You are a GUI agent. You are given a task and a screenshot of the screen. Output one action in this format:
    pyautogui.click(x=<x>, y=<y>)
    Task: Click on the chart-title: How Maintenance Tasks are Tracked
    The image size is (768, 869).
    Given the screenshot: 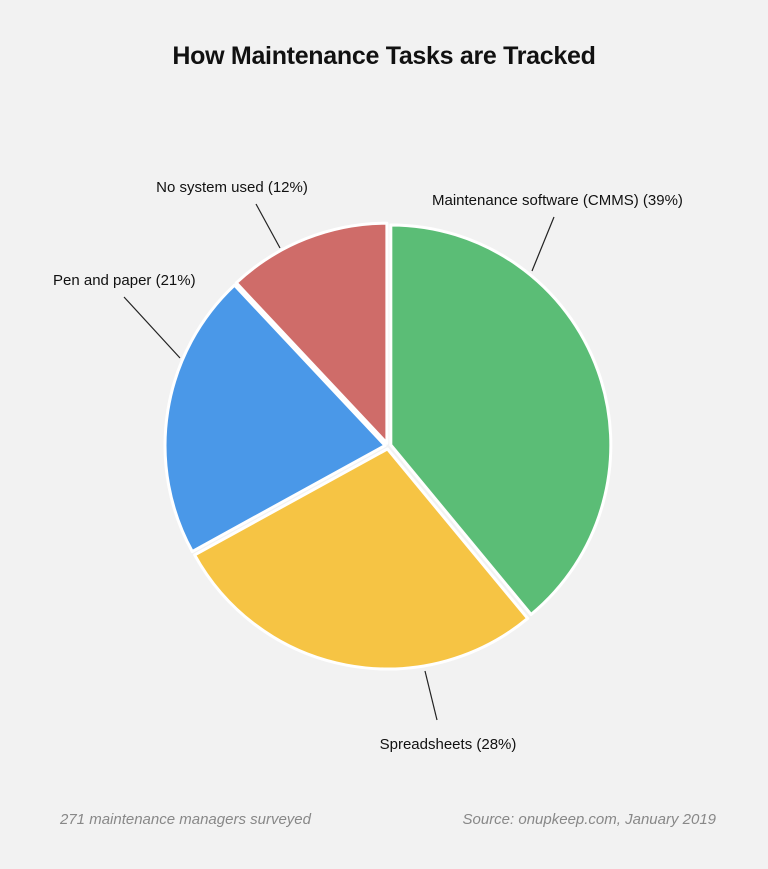 What is the action you would take?
    pyautogui.click(x=384, y=56)
    